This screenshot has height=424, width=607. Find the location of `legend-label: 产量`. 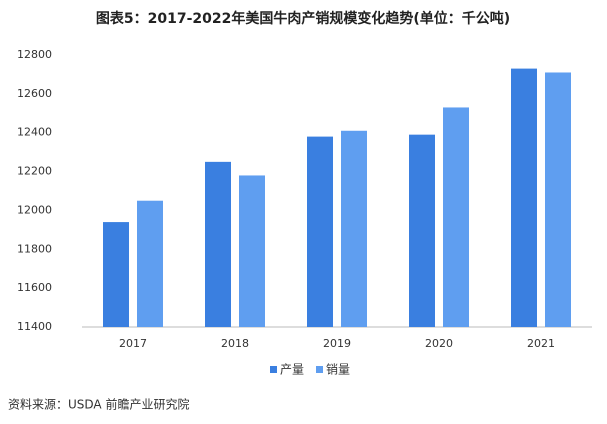

legend-label: 产量 is located at coordinates (292, 370).